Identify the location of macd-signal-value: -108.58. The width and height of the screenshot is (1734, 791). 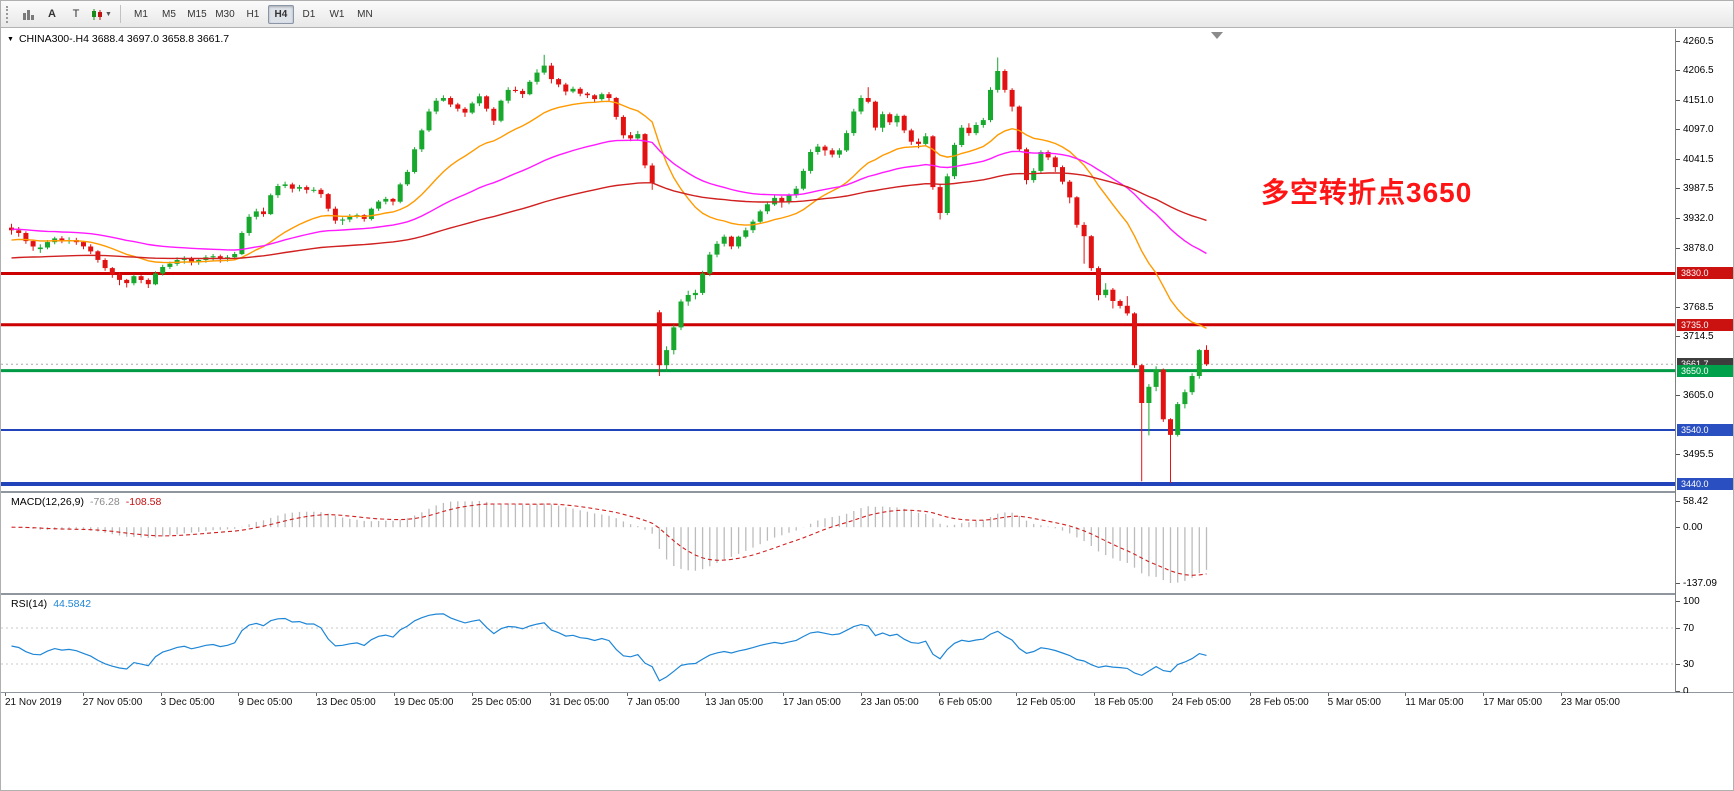
(143, 502).